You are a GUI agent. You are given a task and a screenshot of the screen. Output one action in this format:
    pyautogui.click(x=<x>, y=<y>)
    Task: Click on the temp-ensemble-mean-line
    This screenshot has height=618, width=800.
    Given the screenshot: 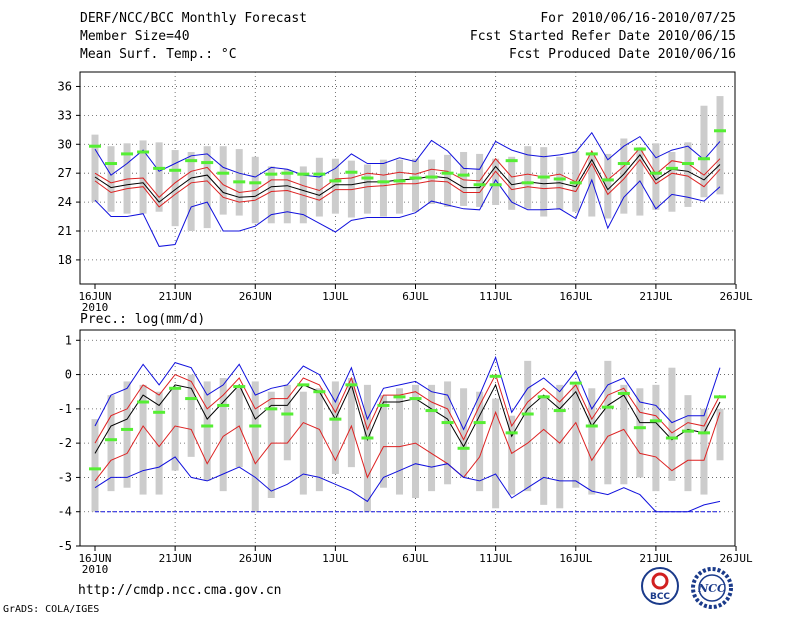 What is the action you would take?
    pyautogui.click(x=407, y=178)
    